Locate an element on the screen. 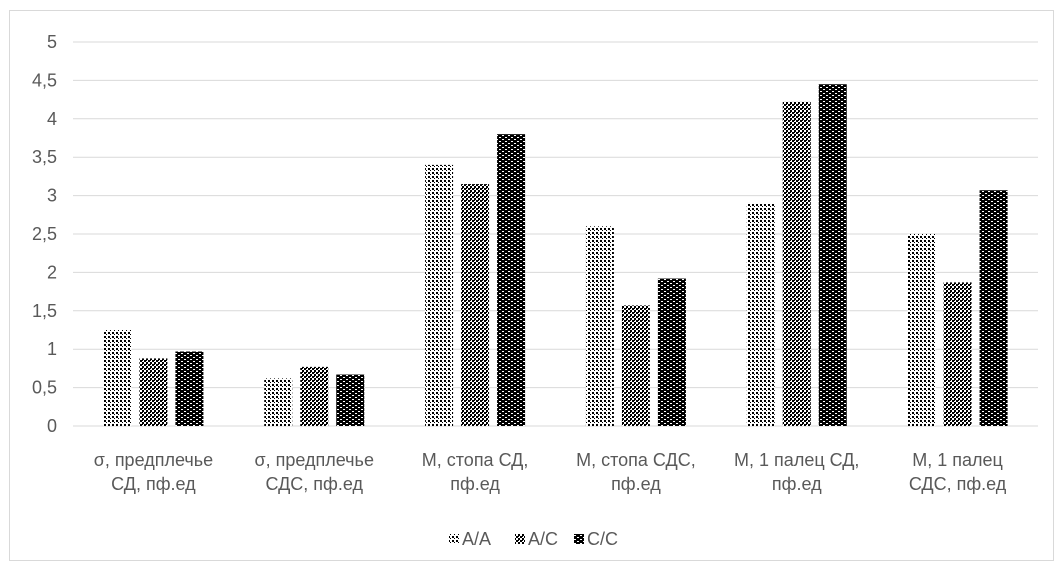 The height and width of the screenshot is (569, 1062). category-label: σ, предплечье СДС, пф.ед is located at coordinates (314, 472).